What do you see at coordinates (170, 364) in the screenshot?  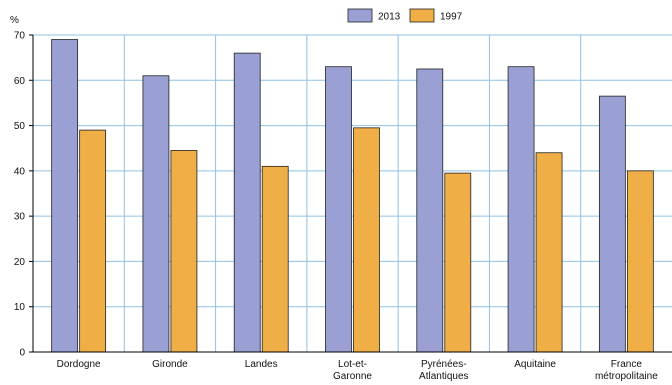 I see `x-tick-label: Gironde` at bounding box center [170, 364].